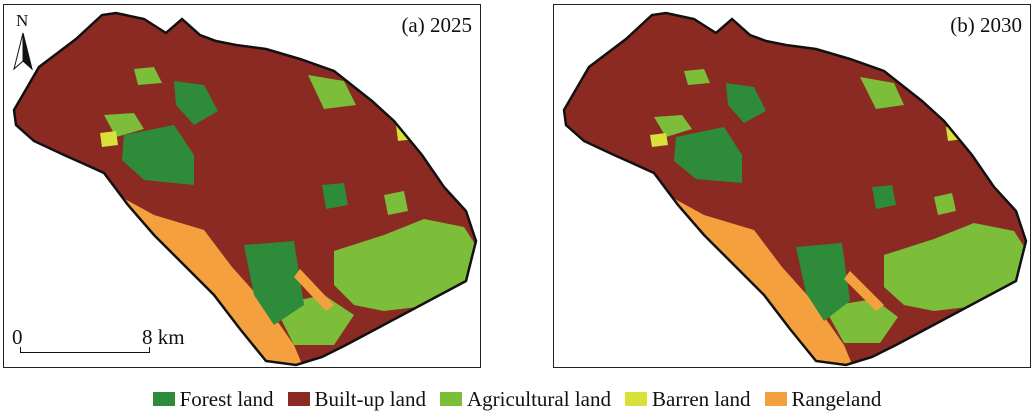 Image resolution: width=1034 pixels, height=416 pixels. What do you see at coordinates (836, 398) in the screenshot?
I see `legend-label: Rangeland` at bounding box center [836, 398].